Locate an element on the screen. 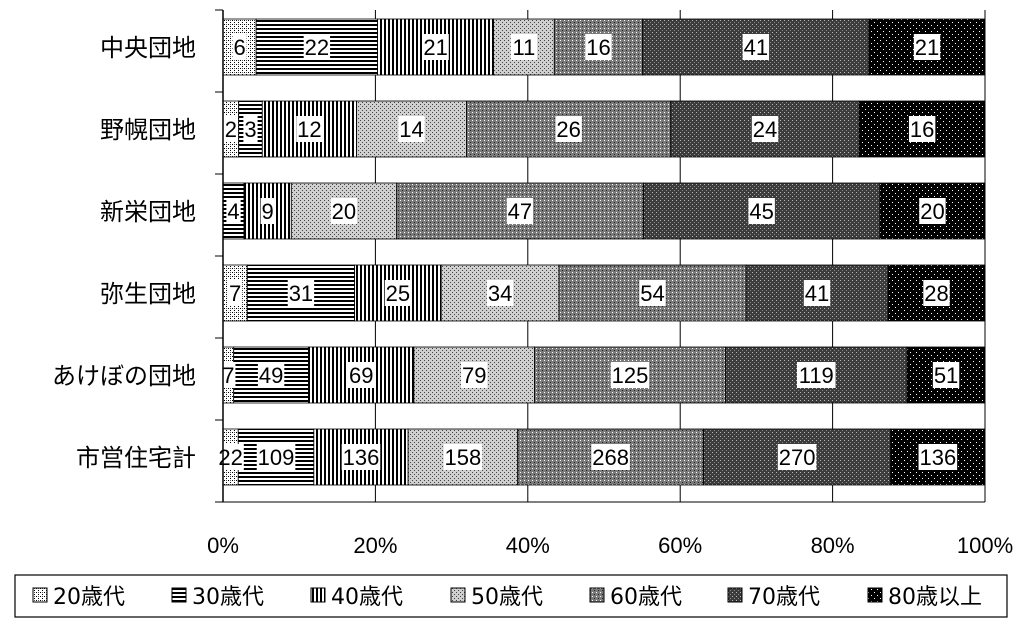 Image resolution: width=1021 pixels, height=622 pixels. value-labels: 7 31 25 34 54 41 28 is located at coordinates (589, 293).